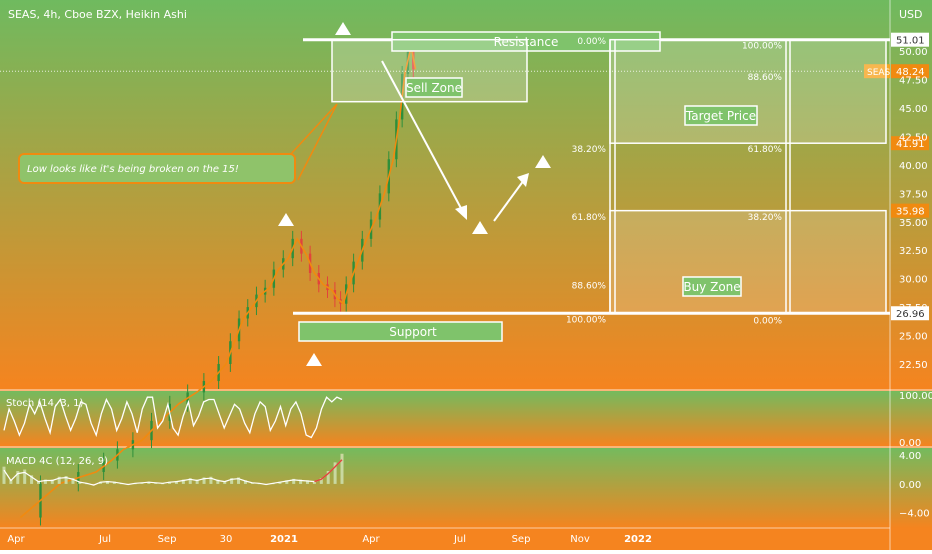 The image size is (932, 554). Describe the element at coordinates (910, 314) in the screenshot. I see `level-value: 26.96` at that location.